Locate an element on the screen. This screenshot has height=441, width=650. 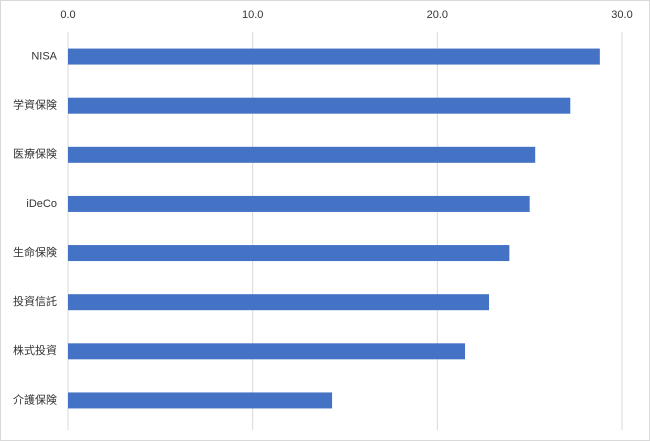
x-tick-label: 20.0 is located at coordinates (437, 15).